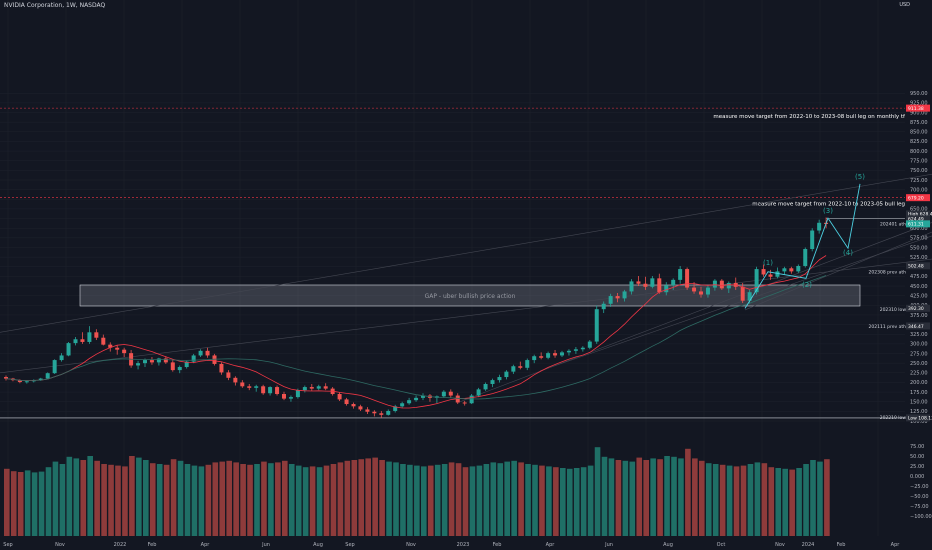  What do you see at coordinates (848, 253) in the screenshot?
I see `wave-label: (4)` at bounding box center [848, 253].